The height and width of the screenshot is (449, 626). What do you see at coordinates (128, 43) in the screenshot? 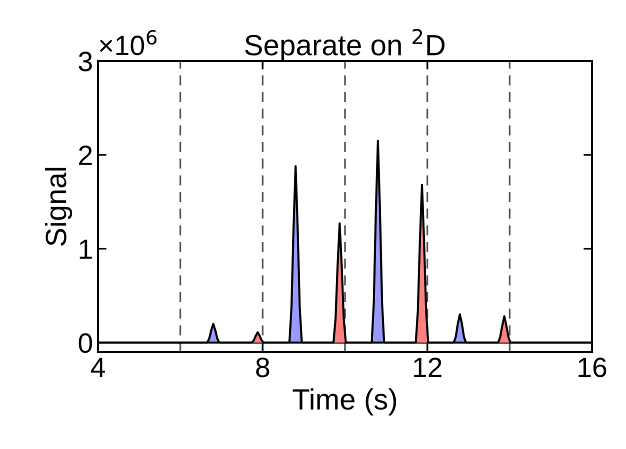
I see `text: ×10$^{6}$` at bounding box center [128, 43].